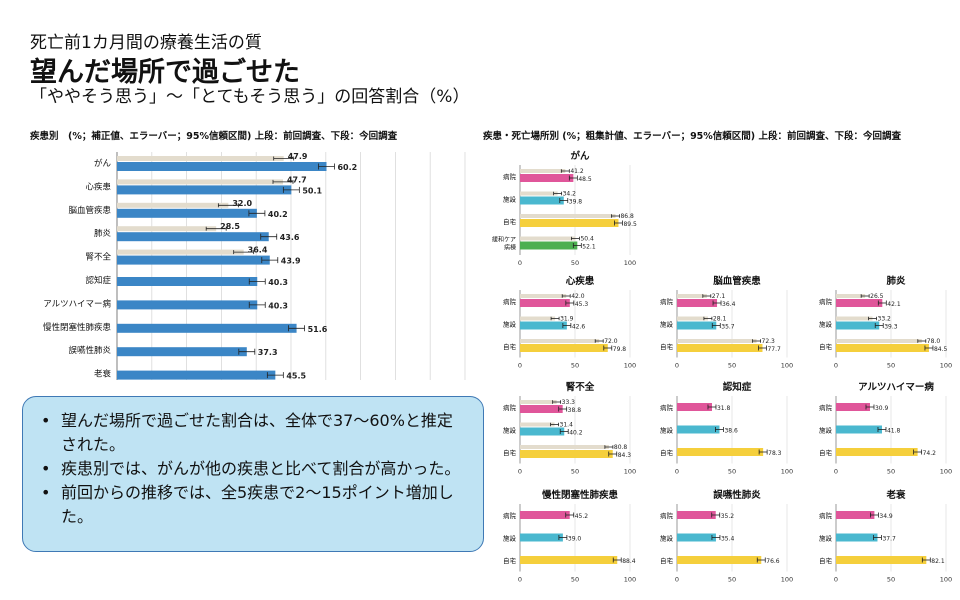  I want to click on value-label-curr: 37.7, so click(889, 539).